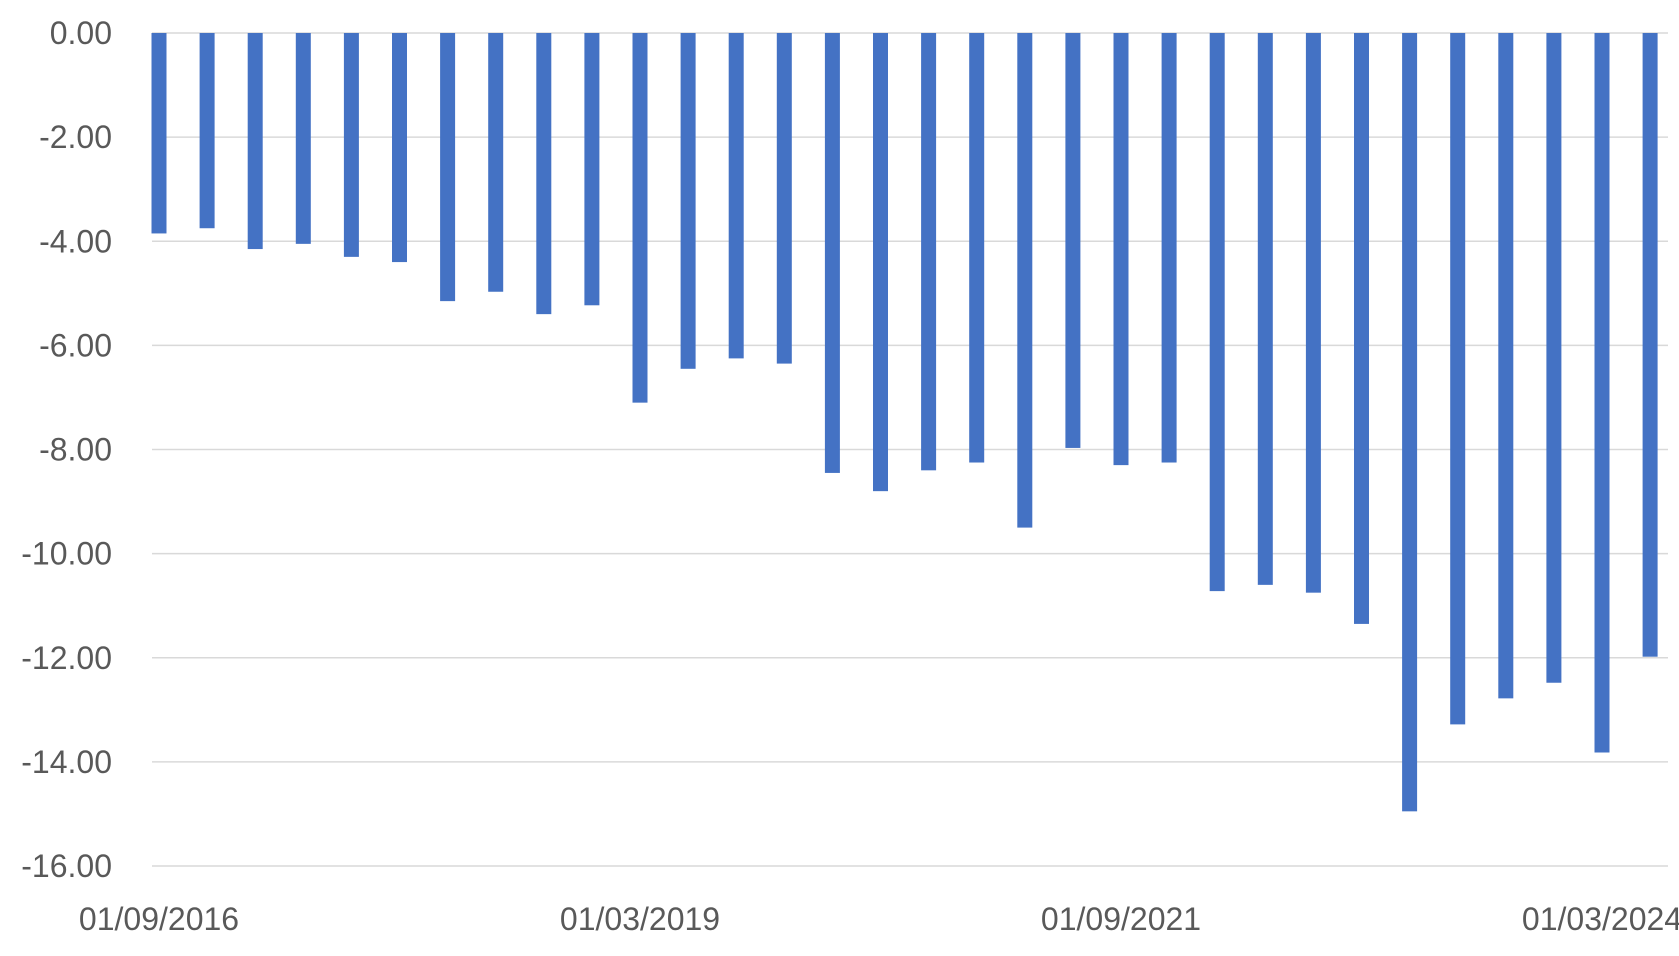 This screenshot has height=956, width=1679. I want to click on x-axis-tick-labels: 01/09/2016 01/03/2019 01/09/2021 01/03/2024, so click(879, 919).